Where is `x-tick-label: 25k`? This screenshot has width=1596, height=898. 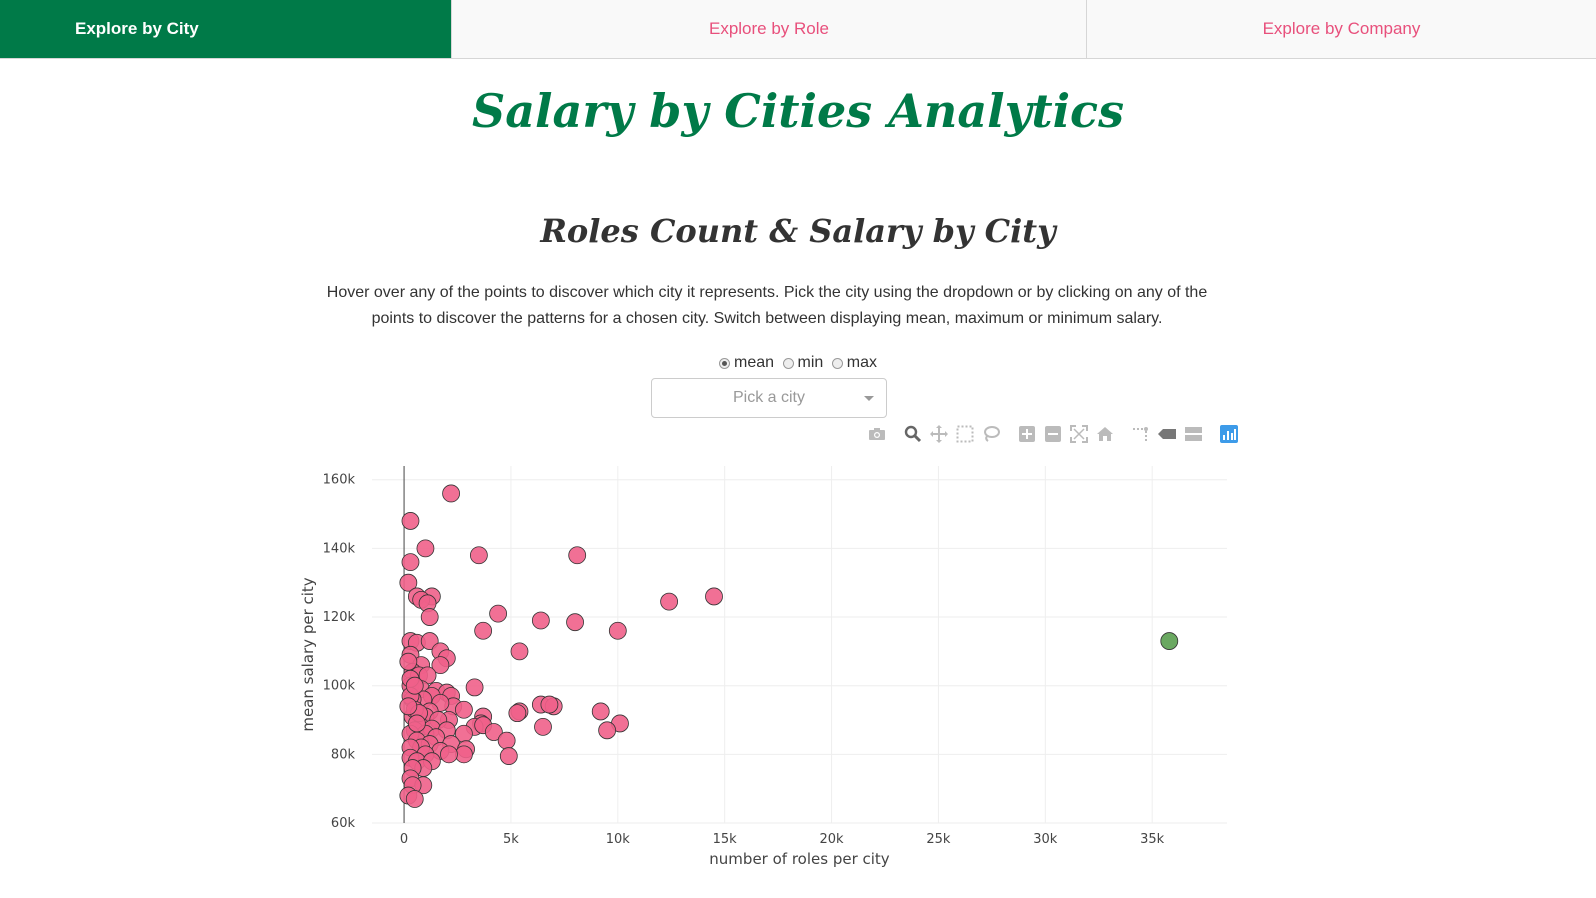 x-tick-label: 25k is located at coordinates (938, 839).